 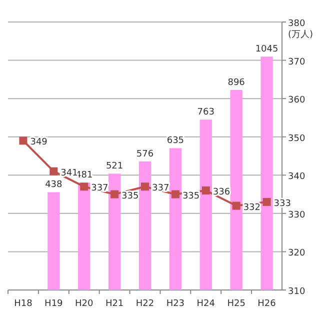 What do you see at coordinates (205, 113) in the screenshot?
I see `data-label: 763` at bounding box center [205, 113].